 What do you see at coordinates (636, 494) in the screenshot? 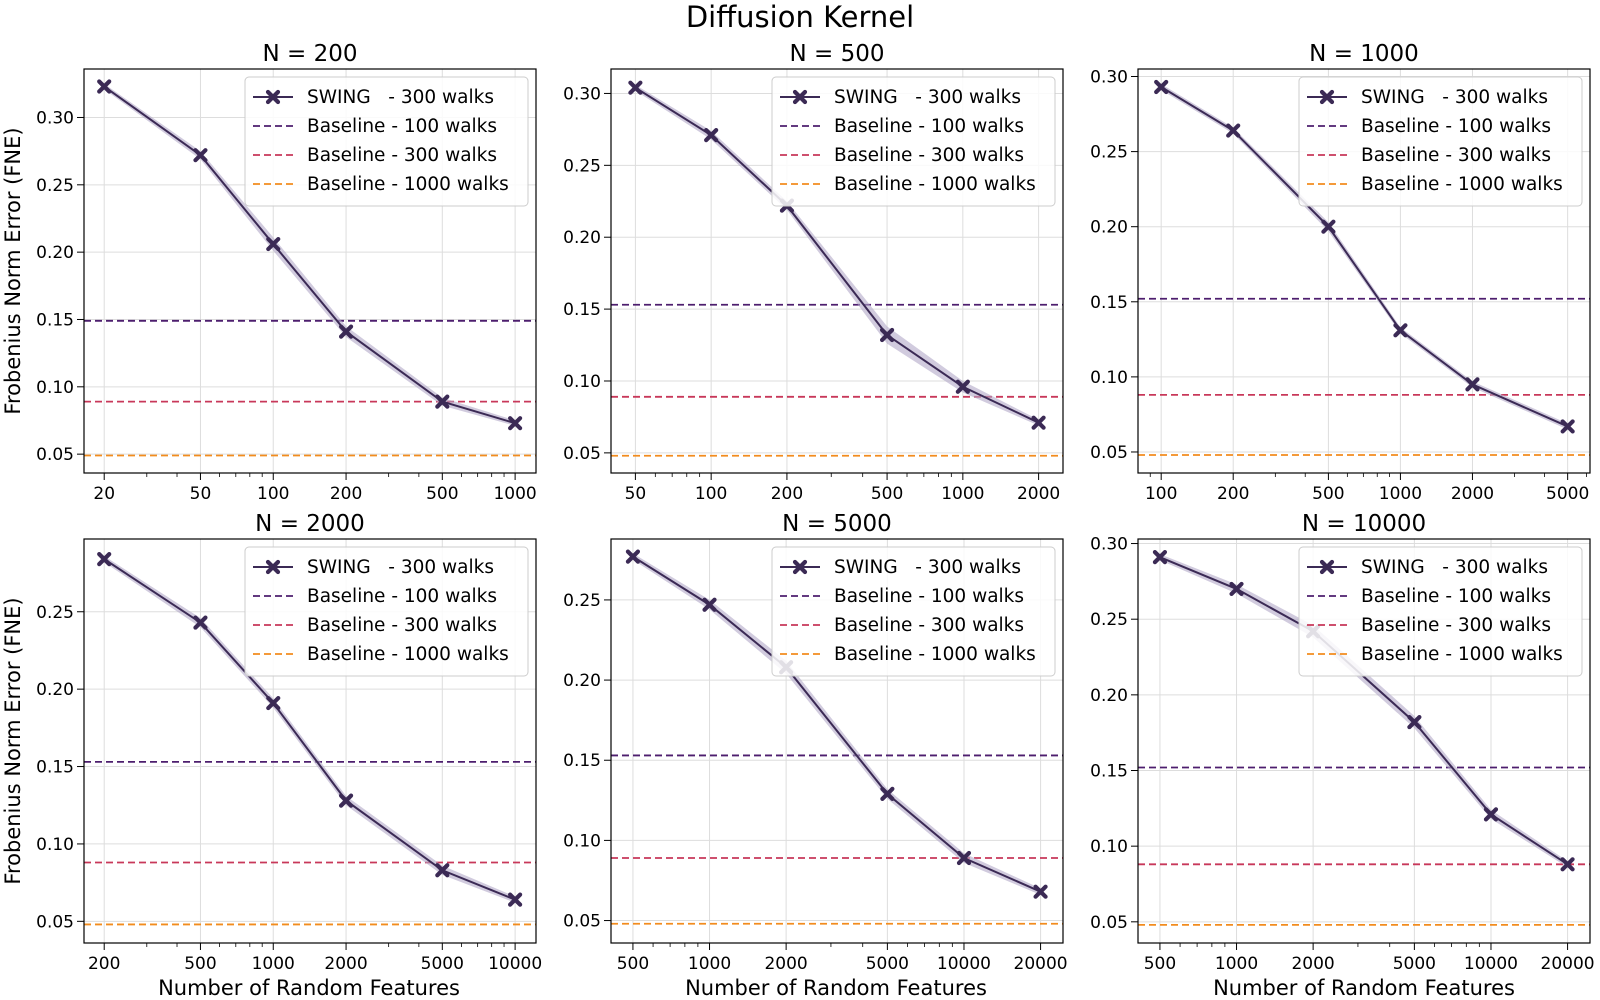
I see `x-tick-label: 50` at bounding box center [636, 494].